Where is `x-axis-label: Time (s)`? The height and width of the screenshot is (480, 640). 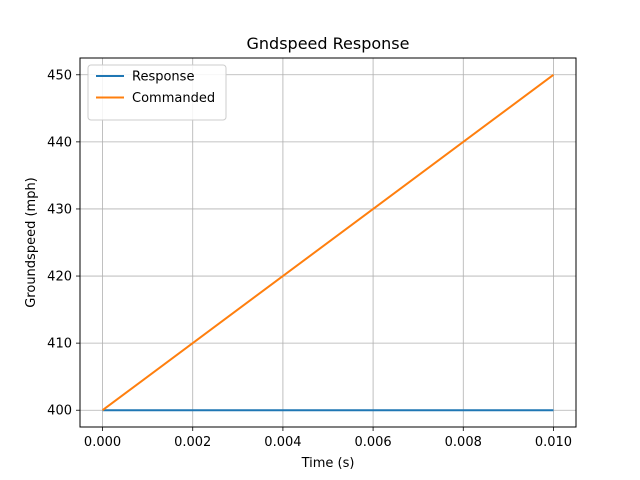
x-axis-label: Time (s) is located at coordinates (328, 463).